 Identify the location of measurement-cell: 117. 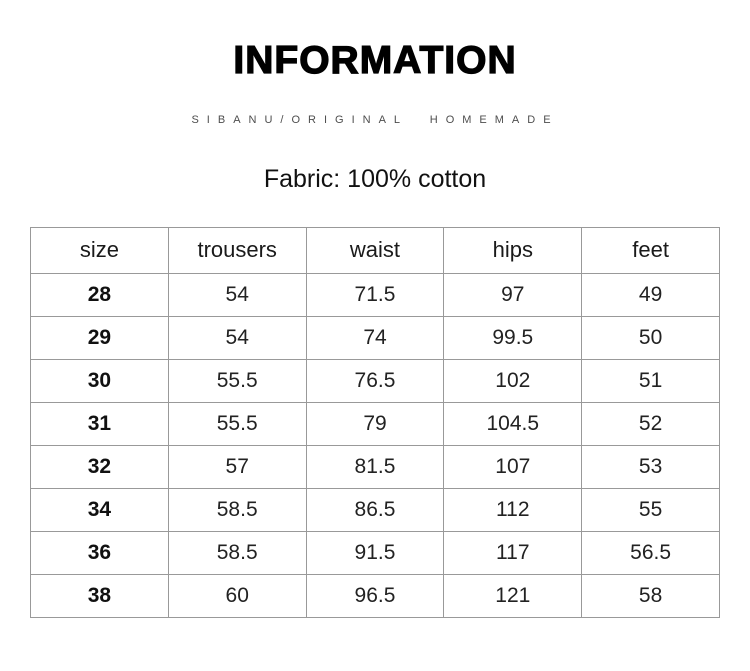
(513, 552).